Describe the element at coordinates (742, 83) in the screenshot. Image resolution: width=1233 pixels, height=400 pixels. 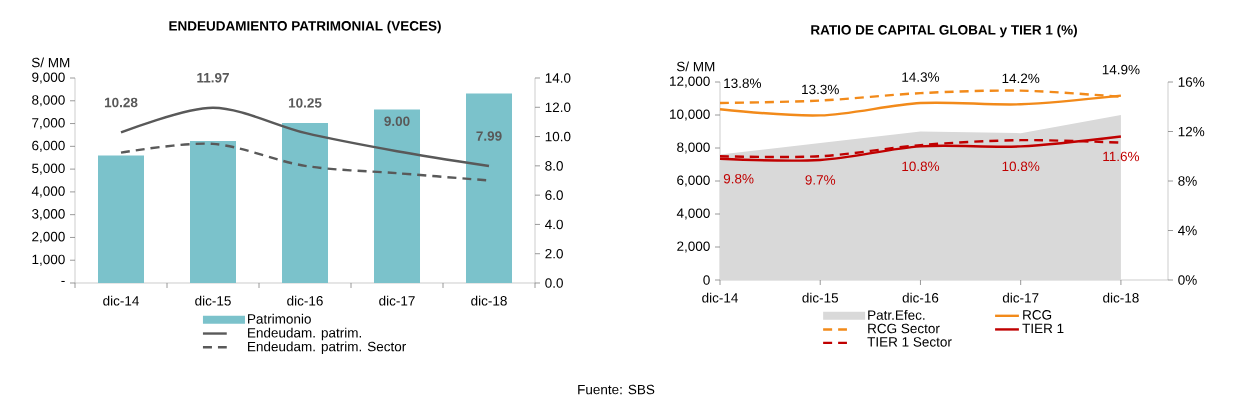
I see `data-label: 13.8%` at that location.